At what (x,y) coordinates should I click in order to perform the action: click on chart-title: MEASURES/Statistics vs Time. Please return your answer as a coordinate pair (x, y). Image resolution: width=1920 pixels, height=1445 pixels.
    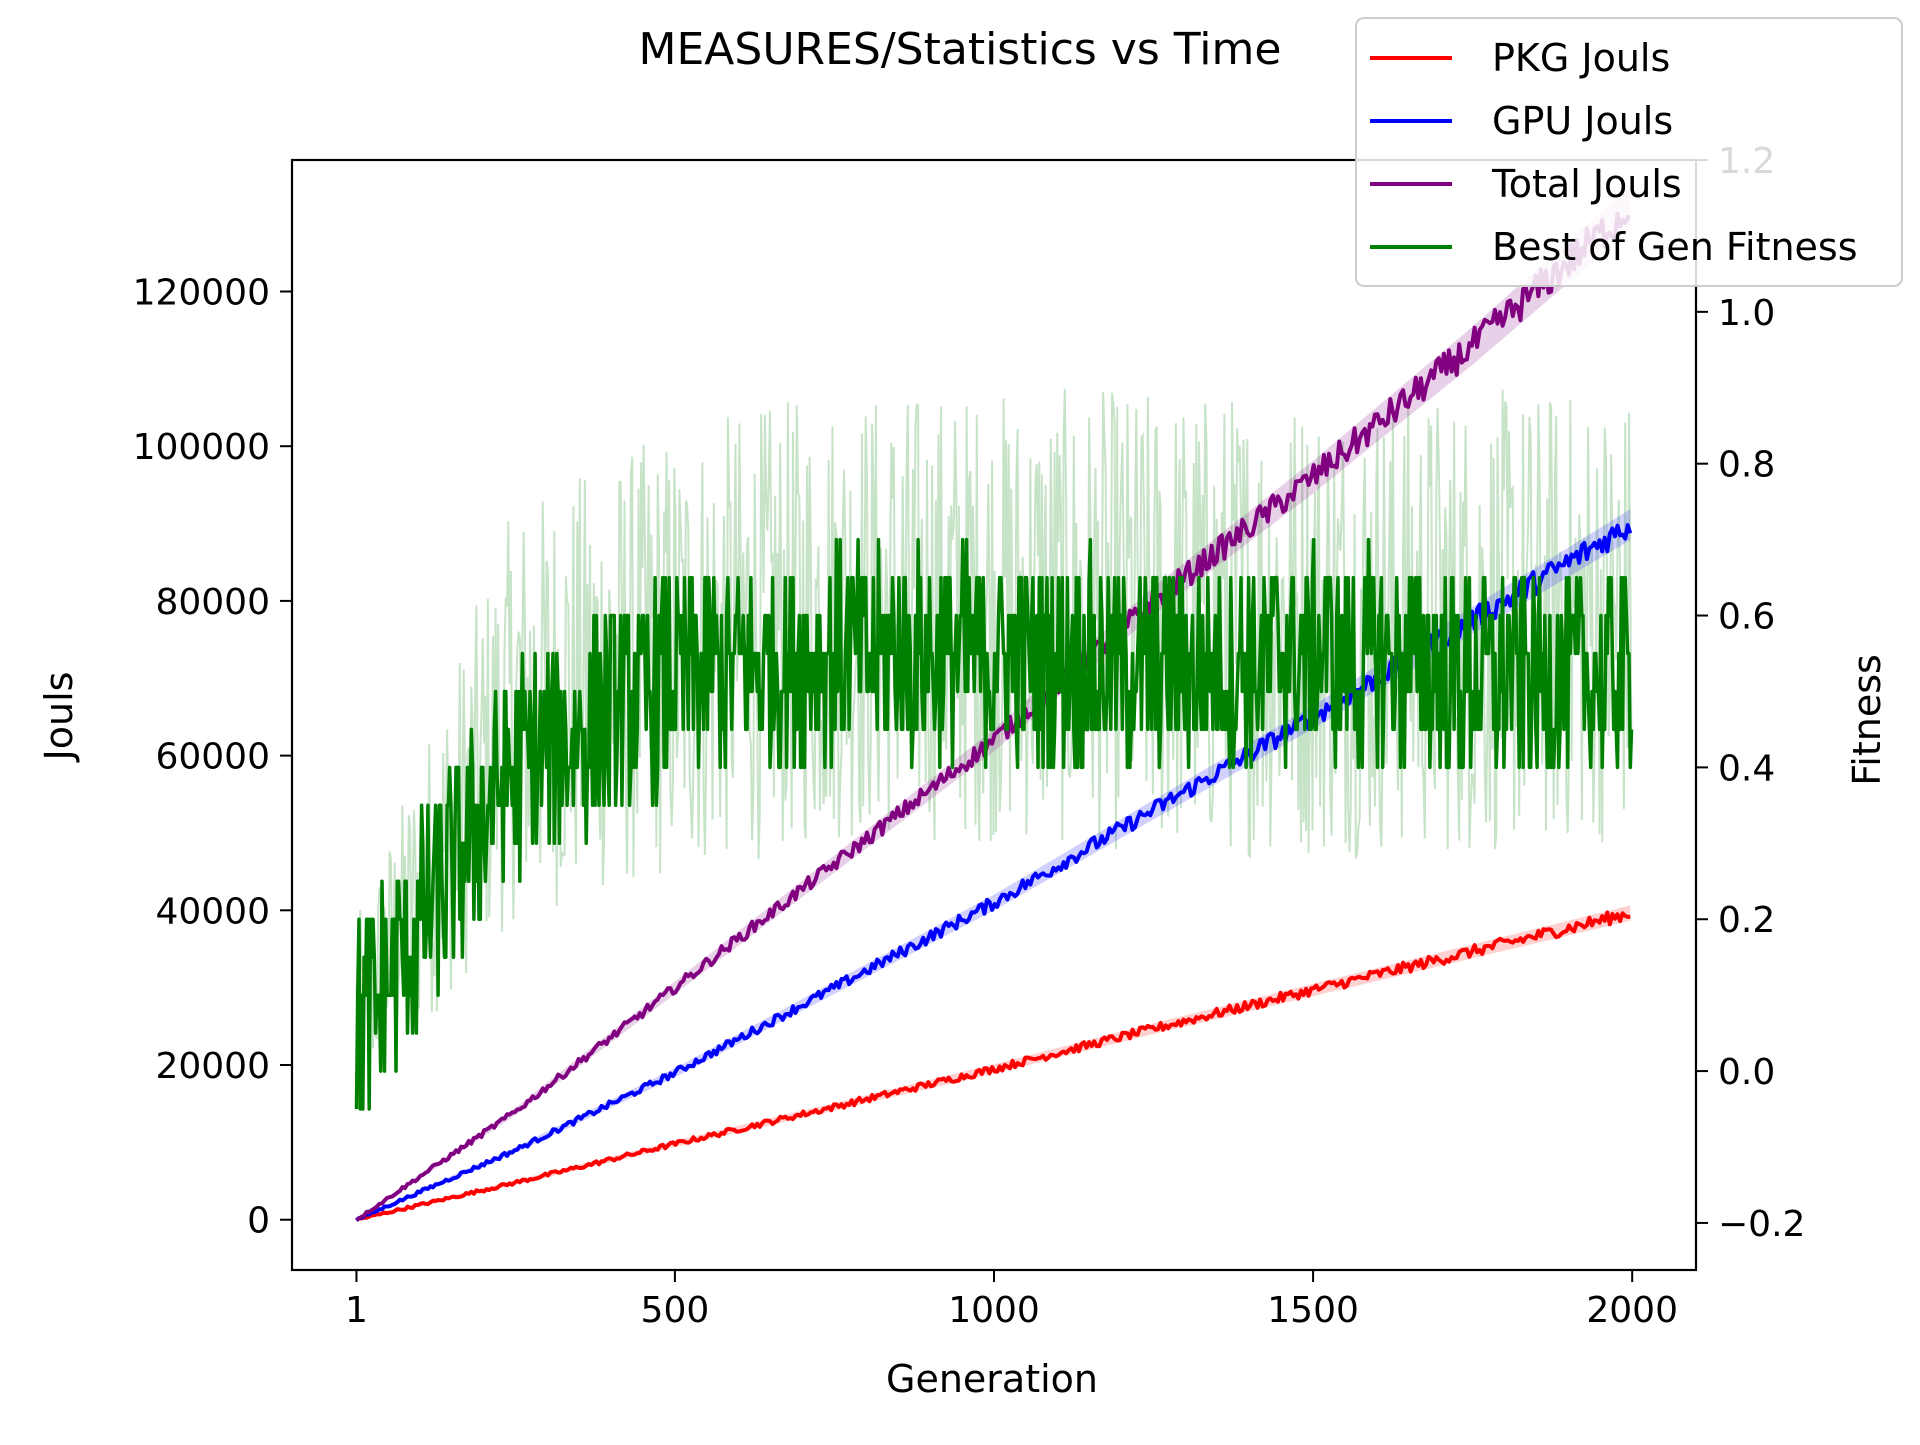
    Looking at the image, I should click on (960, 49).